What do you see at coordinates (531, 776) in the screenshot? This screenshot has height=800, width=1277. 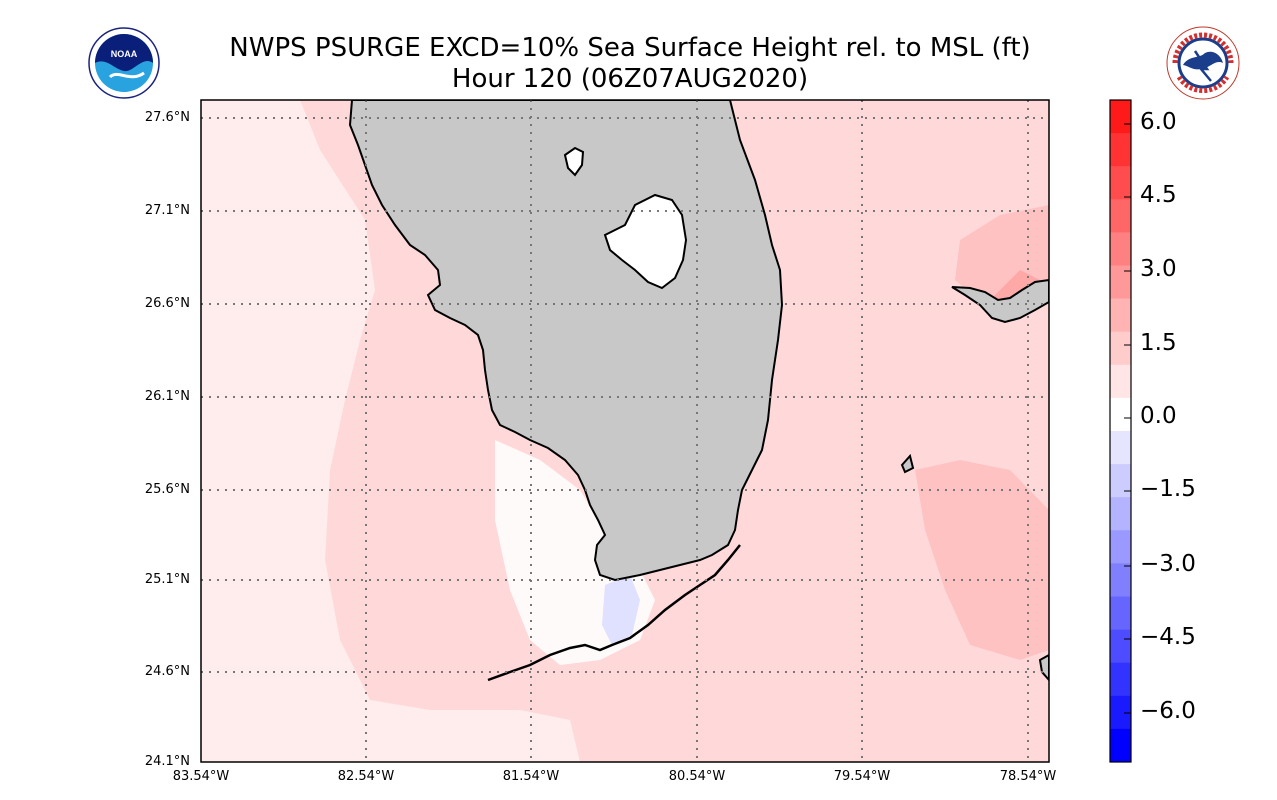 I see `longitude-label: 81.54°W` at bounding box center [531, 776].